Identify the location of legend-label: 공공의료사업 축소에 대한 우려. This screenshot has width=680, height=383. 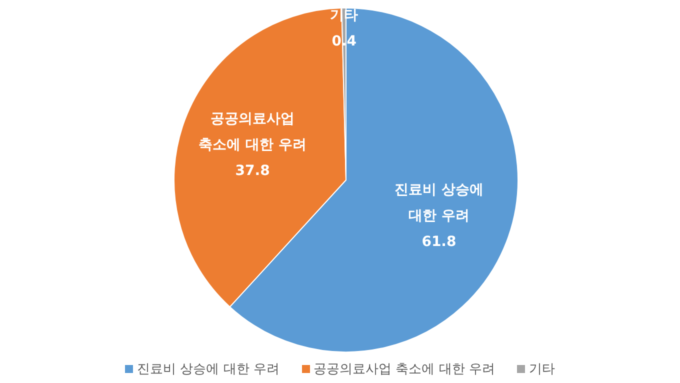
(403, 369).